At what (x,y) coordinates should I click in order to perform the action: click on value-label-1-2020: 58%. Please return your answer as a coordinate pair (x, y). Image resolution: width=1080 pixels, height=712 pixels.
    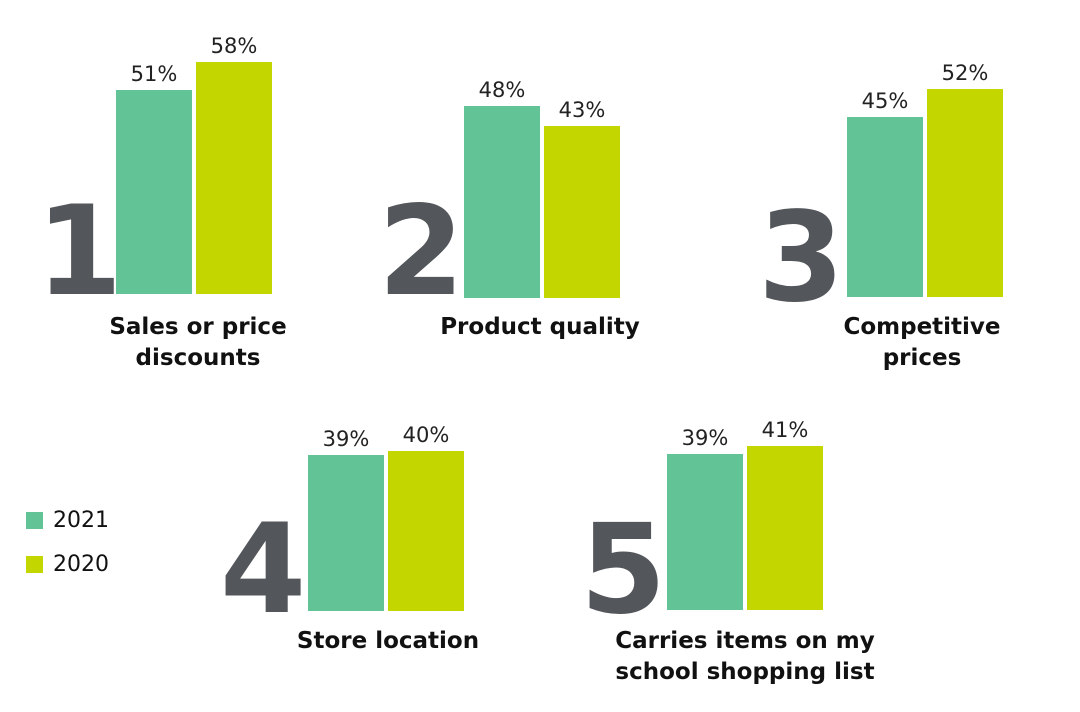
    Looking at the image, I should click on (234, 46).